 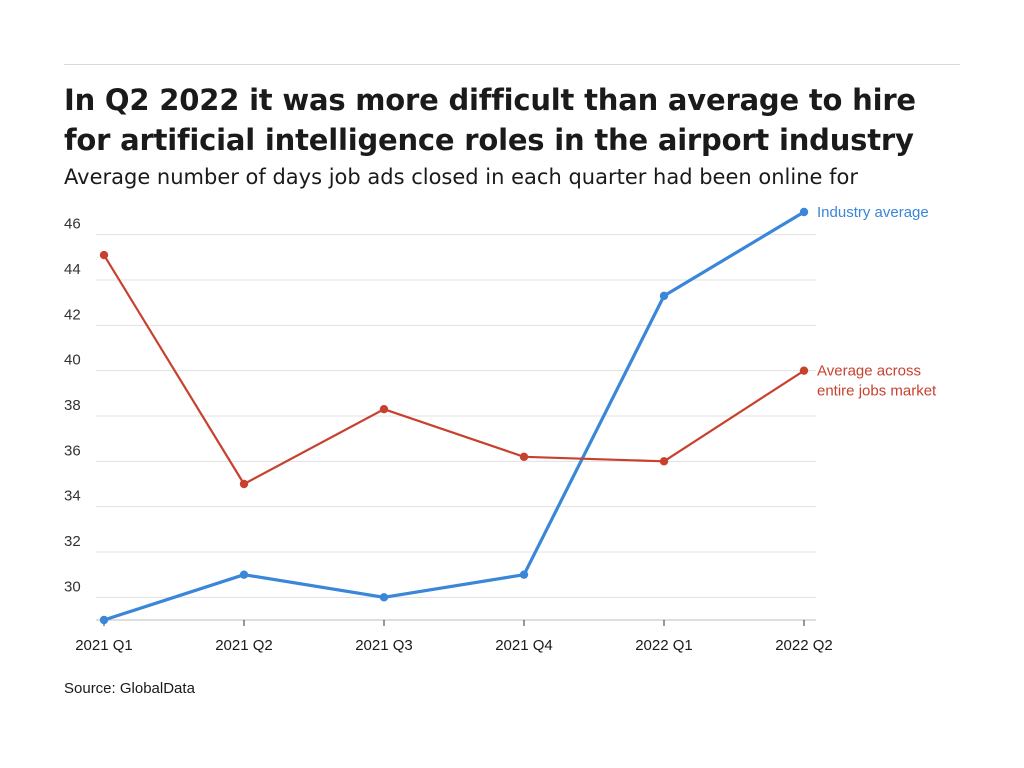 What do you see at coordinates (129, 688) in the screenshot?
I see `source-note: Source: GlobalData` at bounding box center [129, 688].